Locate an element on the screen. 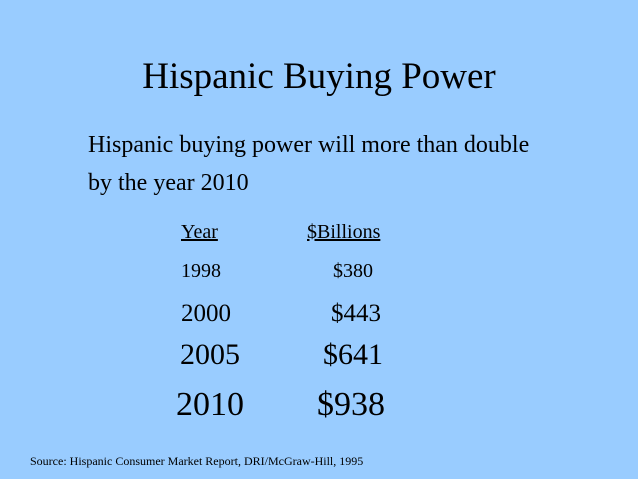 This screenshot has height=479, width=638. column-header: Year is located at coordinates (199, 232).